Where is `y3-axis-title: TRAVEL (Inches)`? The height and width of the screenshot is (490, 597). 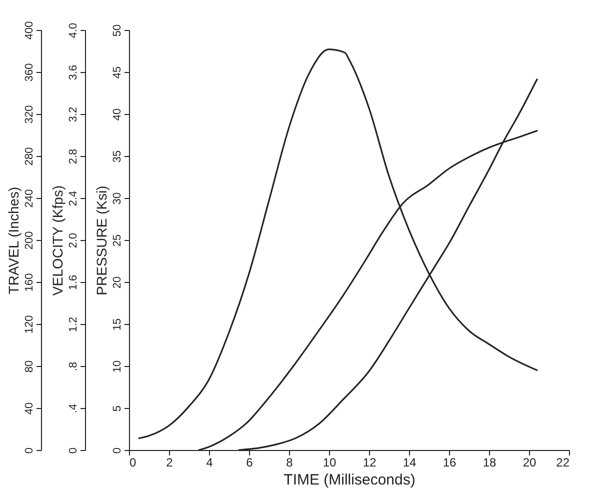
y3-axis-title: TRAVEL (Inches) is located at coordinates (14, 240).